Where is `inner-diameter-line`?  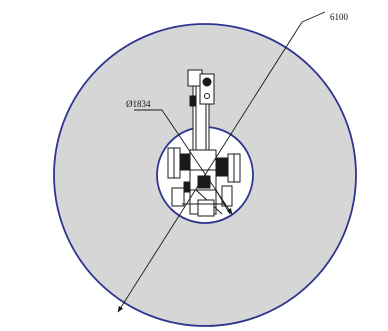 inner-diameter-line is located at coordinates (197, 162).